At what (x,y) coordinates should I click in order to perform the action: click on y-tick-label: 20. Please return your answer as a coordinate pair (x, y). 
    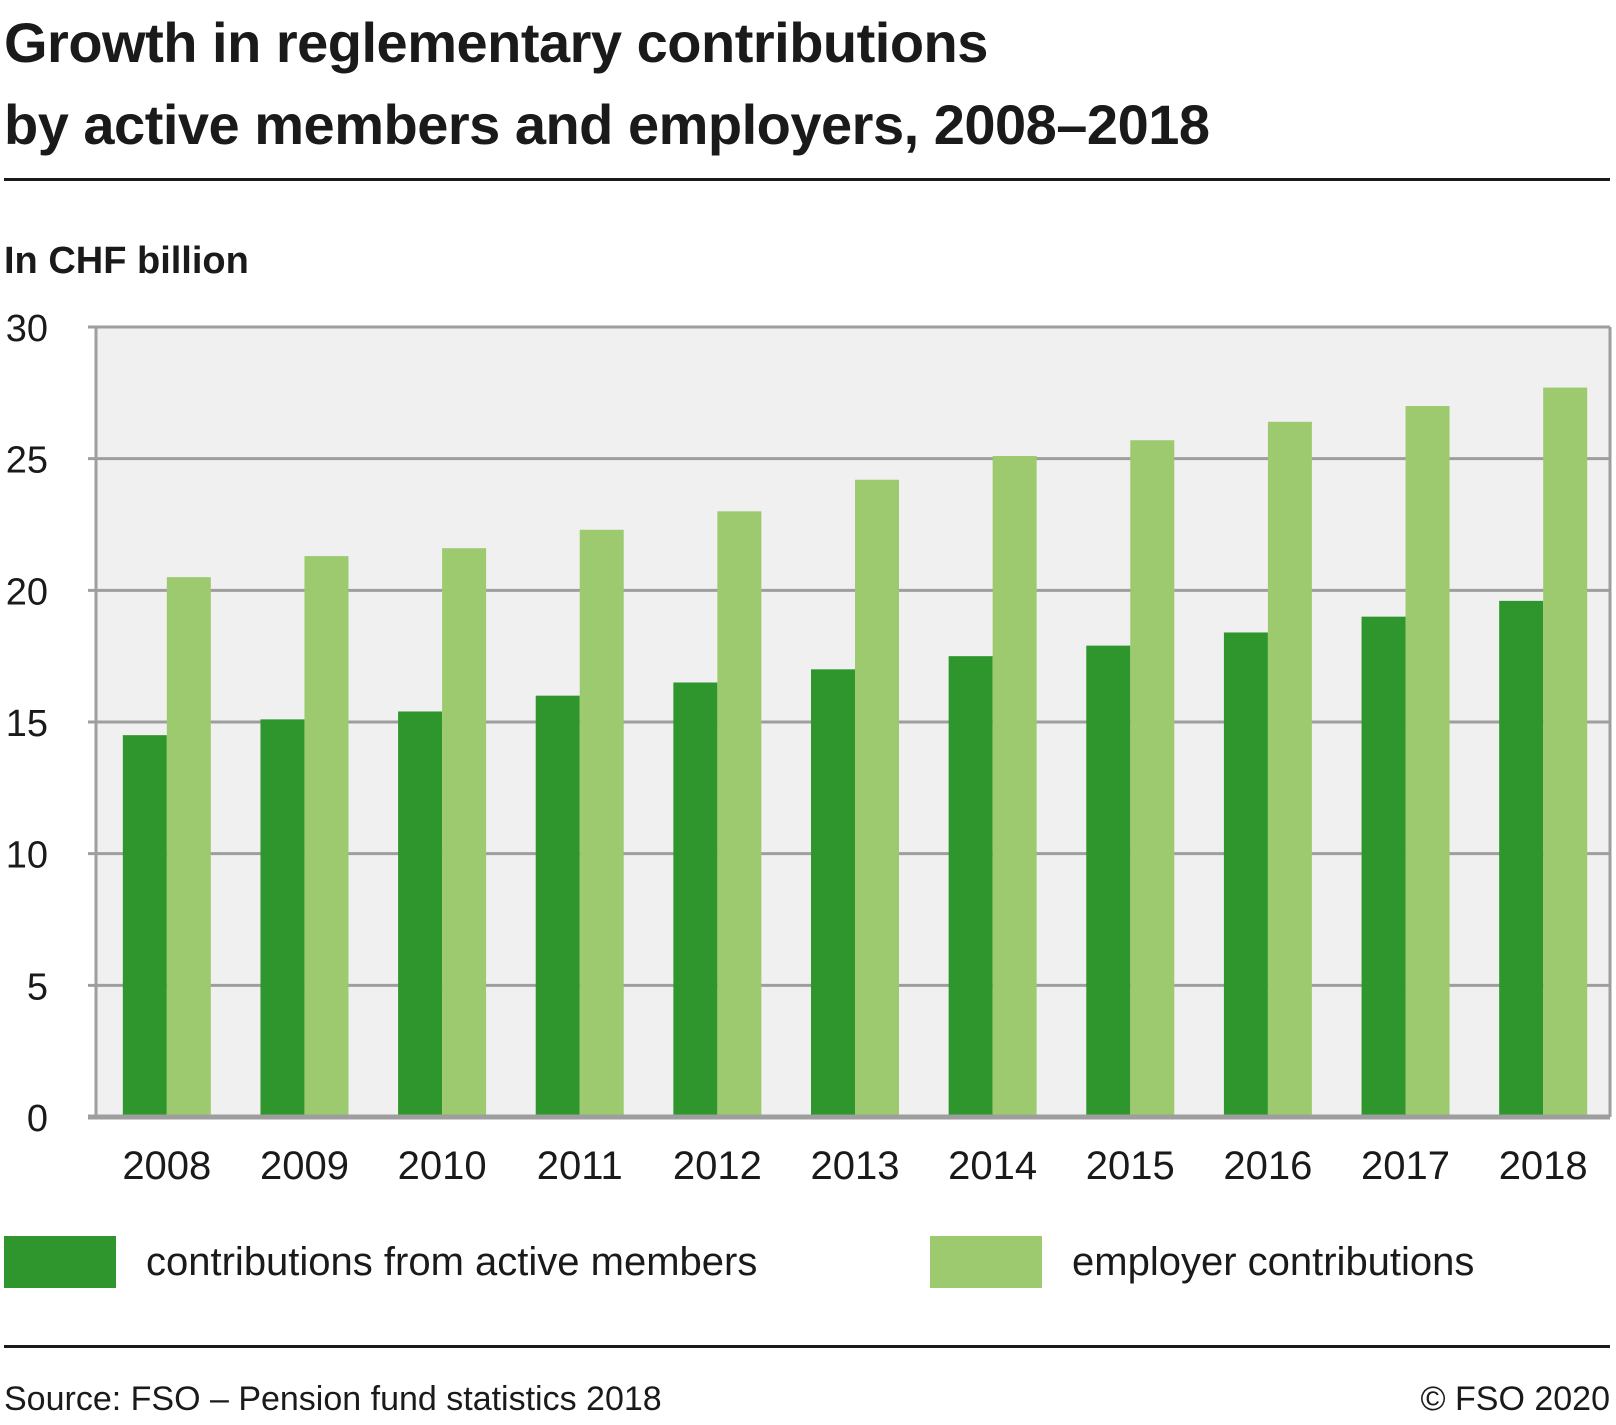
    Looking at the image, I should click on (27, 592).